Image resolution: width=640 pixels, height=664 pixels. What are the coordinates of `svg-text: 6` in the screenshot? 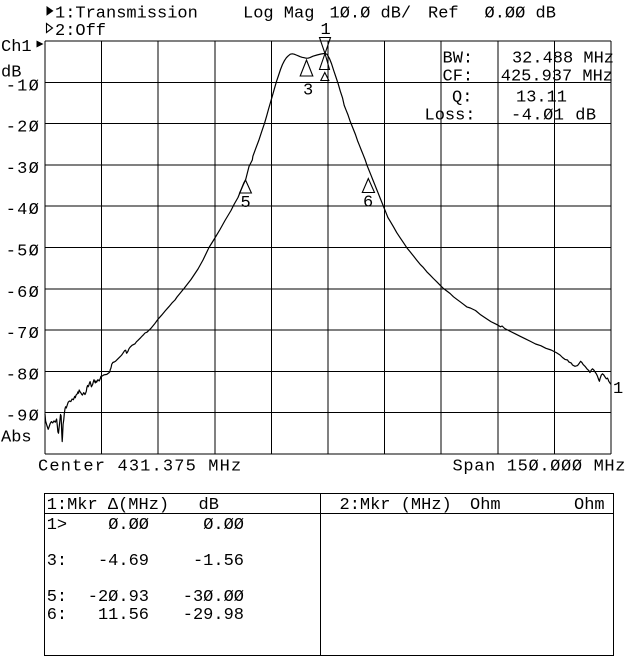 It's located at (368, 203).